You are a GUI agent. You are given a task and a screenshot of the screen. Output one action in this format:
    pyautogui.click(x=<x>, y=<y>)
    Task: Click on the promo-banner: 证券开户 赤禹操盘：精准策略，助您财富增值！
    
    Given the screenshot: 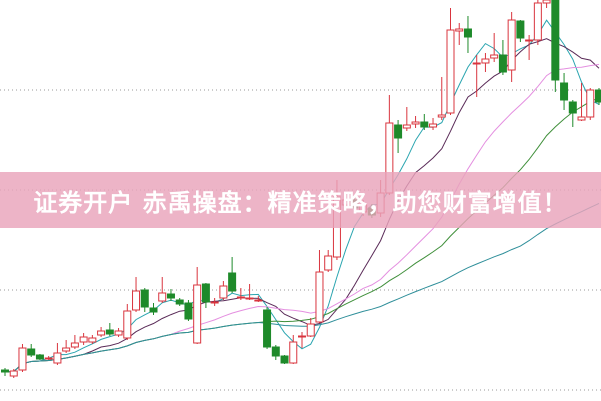 What is the action you would take?
    pyautogui.click(x=300, y=200)
    